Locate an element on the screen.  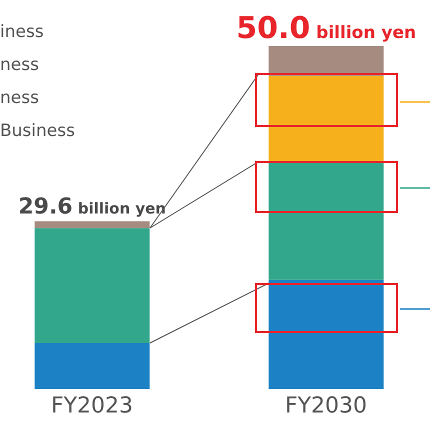
annotation: 29.6 billion yen is located at coordinates (92, 207).